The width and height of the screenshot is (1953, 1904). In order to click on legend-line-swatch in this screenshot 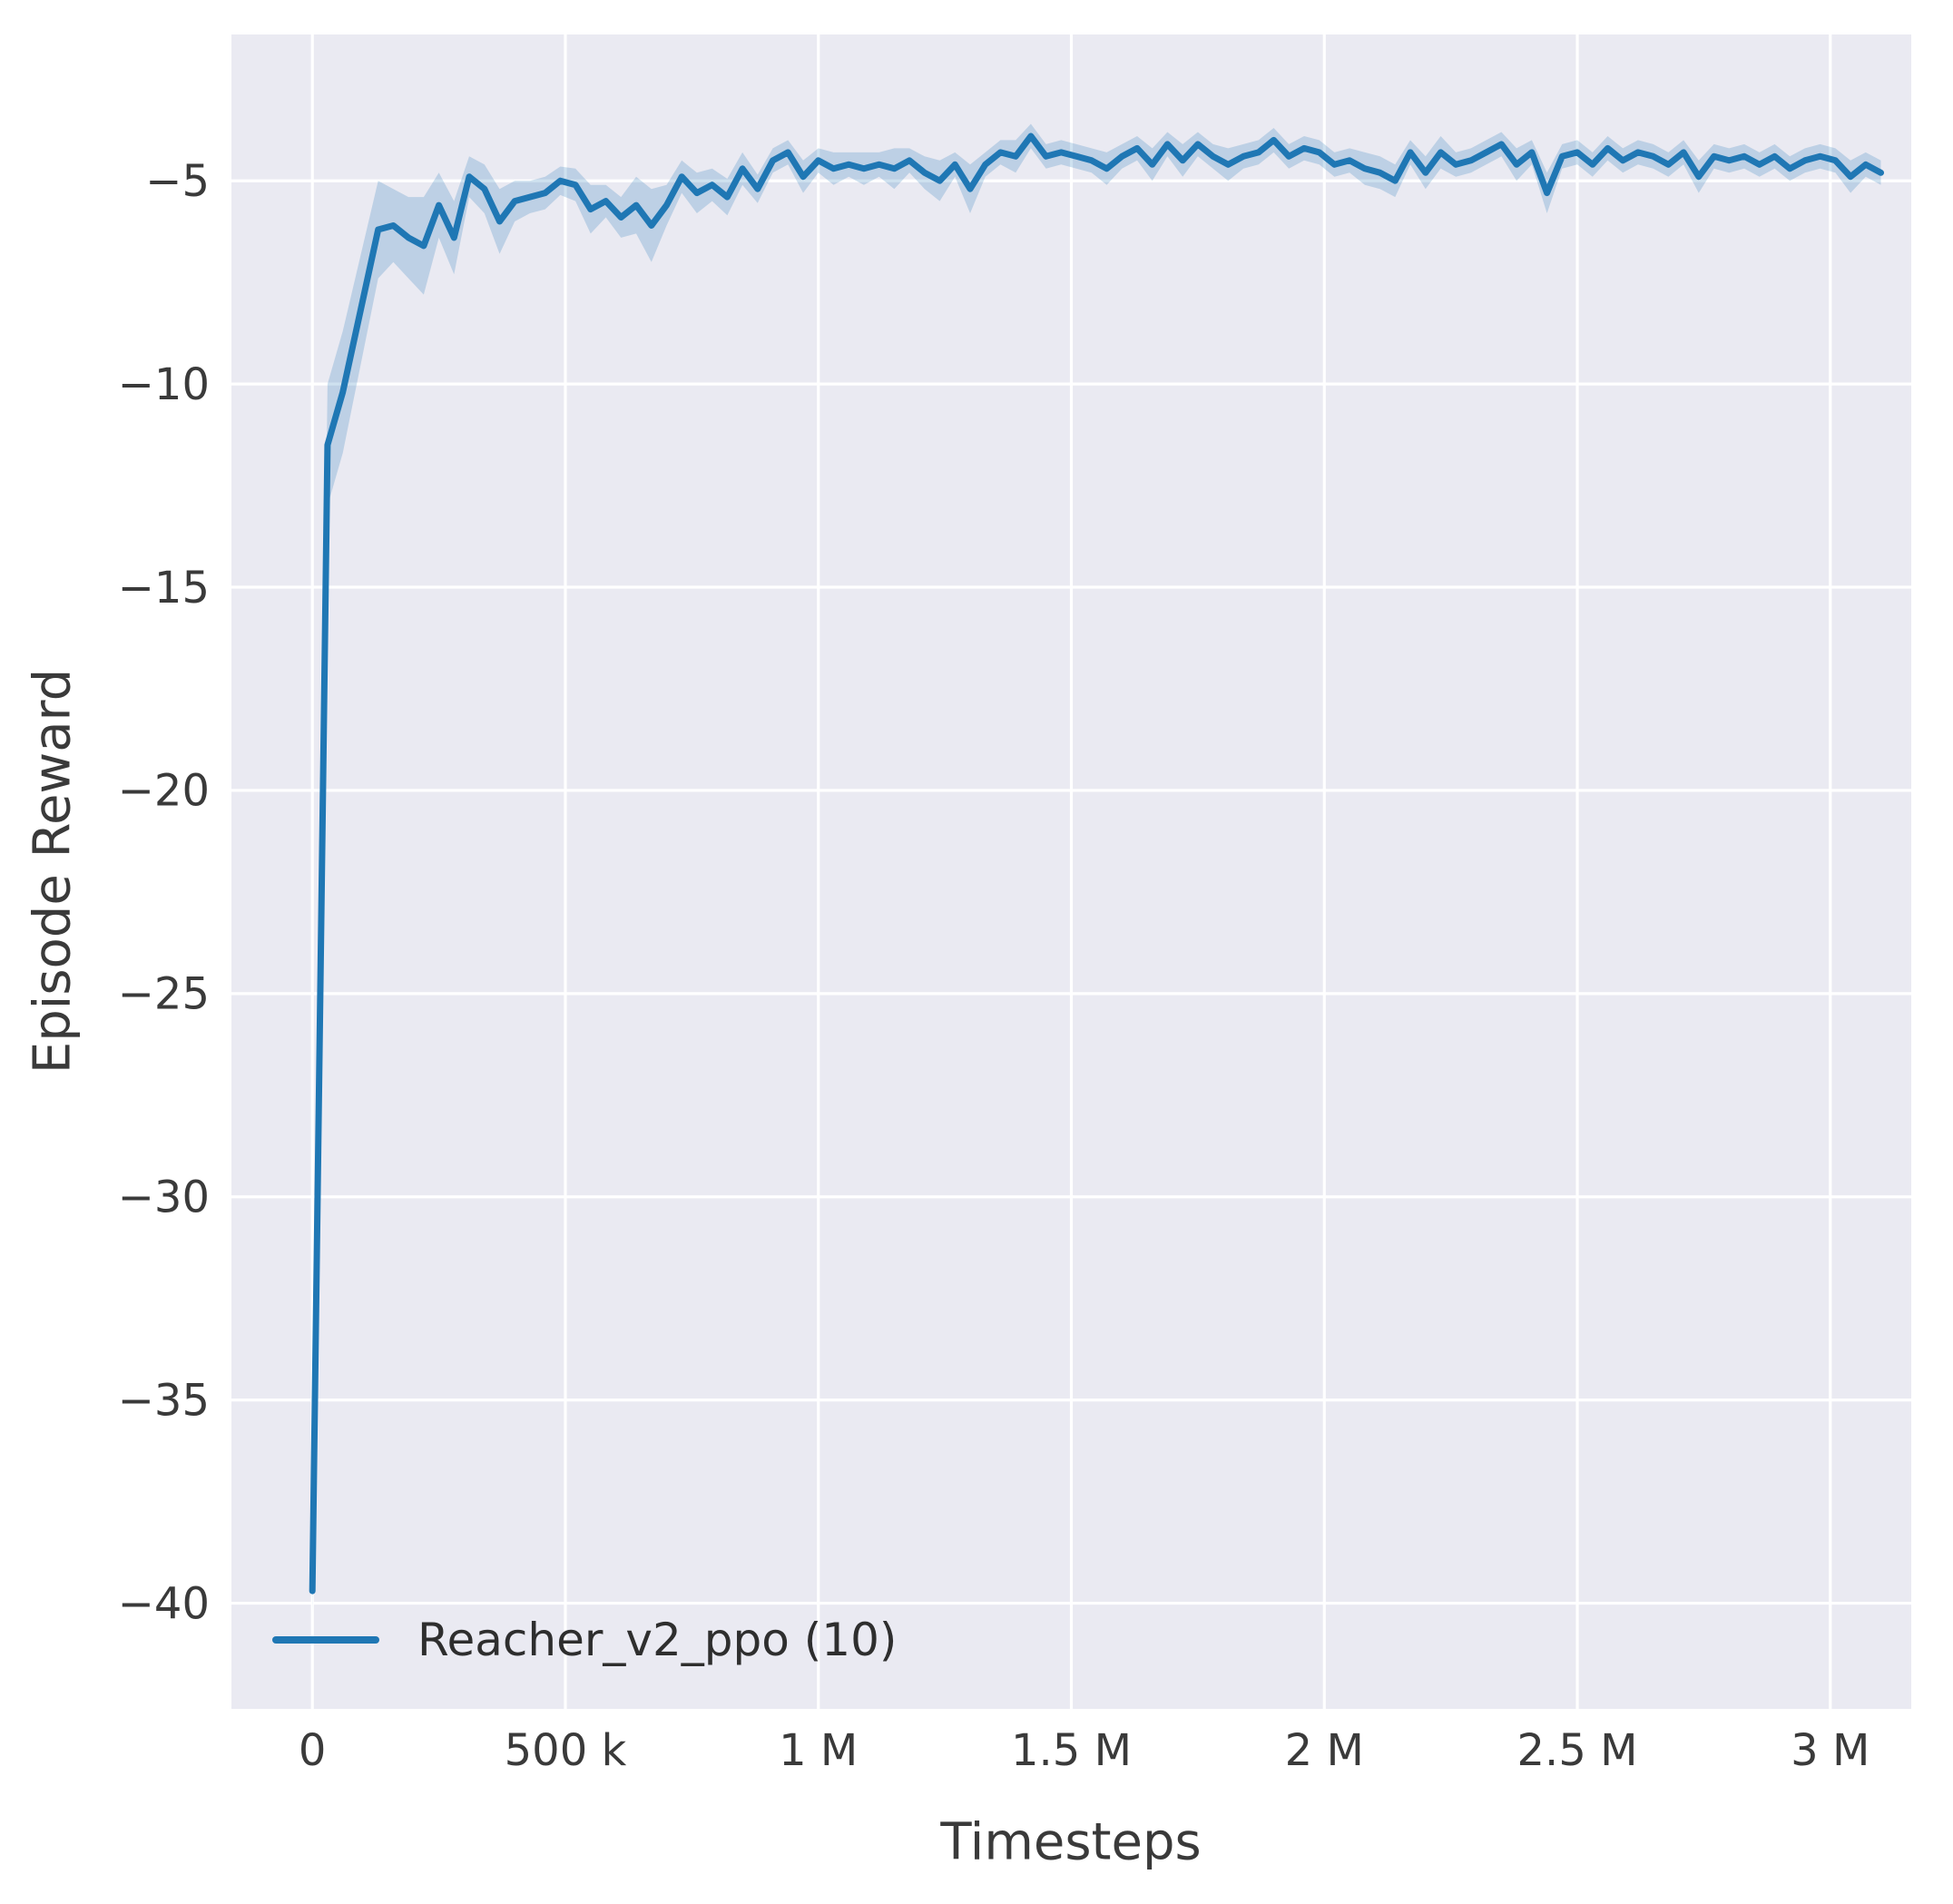, I will do `click(325, 1640)`.